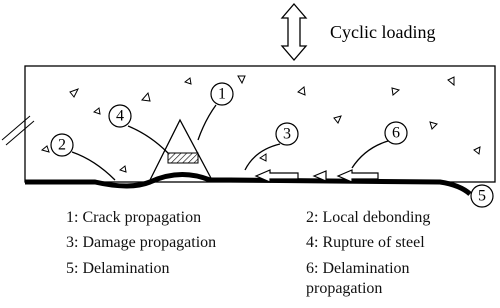 The height and width of the screenshot is (308, 500). I want to click on marker-label: 1, so click(222, 94).